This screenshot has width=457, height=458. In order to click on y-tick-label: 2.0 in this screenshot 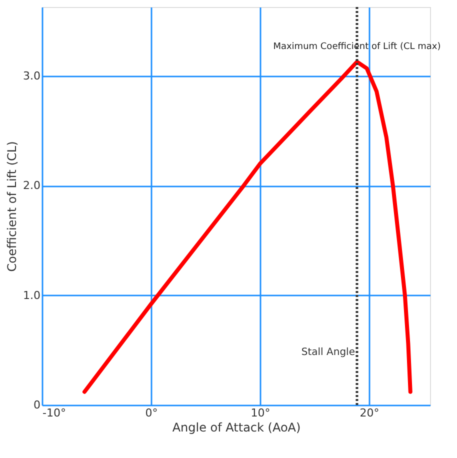, I will do `click(31, 185)`.